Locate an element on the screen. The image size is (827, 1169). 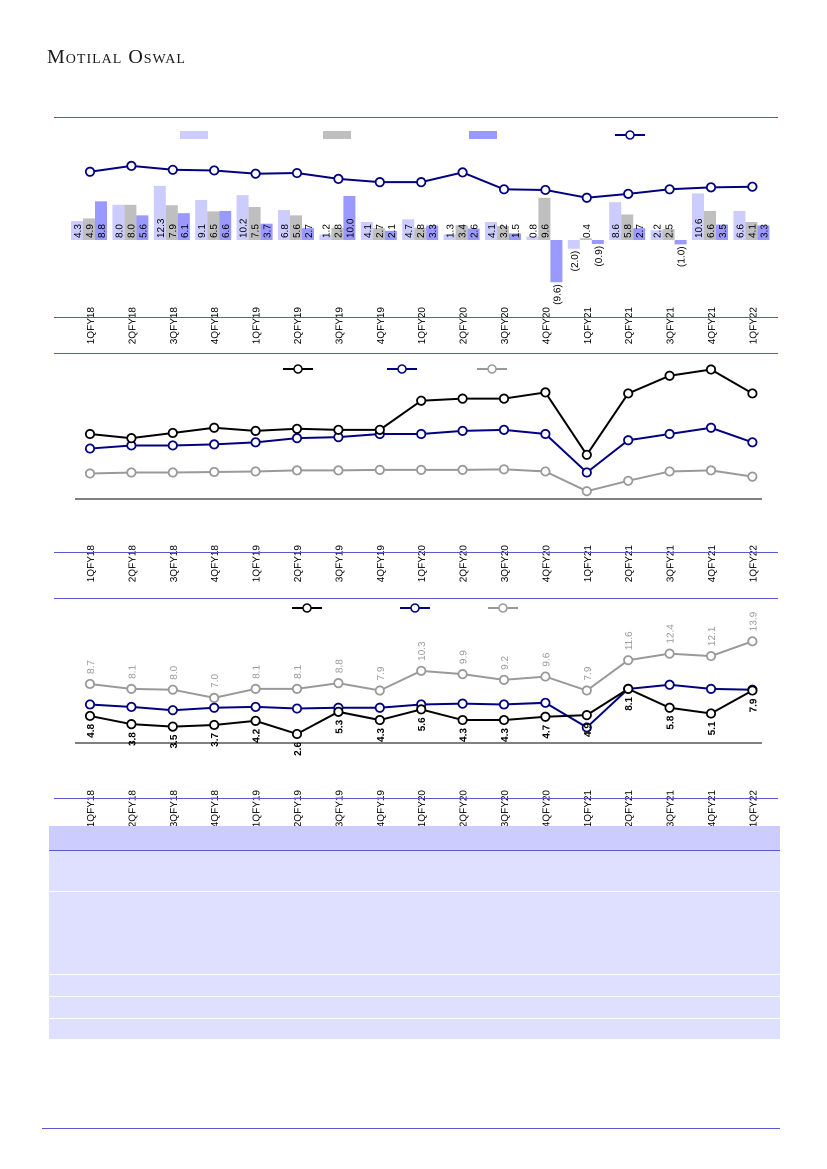
chart2-x-tick-label: 1QFY20 is located at coordinates (422, 564).